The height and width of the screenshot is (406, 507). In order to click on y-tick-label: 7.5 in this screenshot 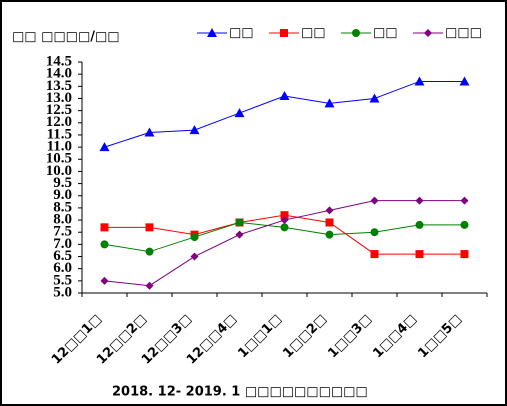, I will do `click(62, 232)`.